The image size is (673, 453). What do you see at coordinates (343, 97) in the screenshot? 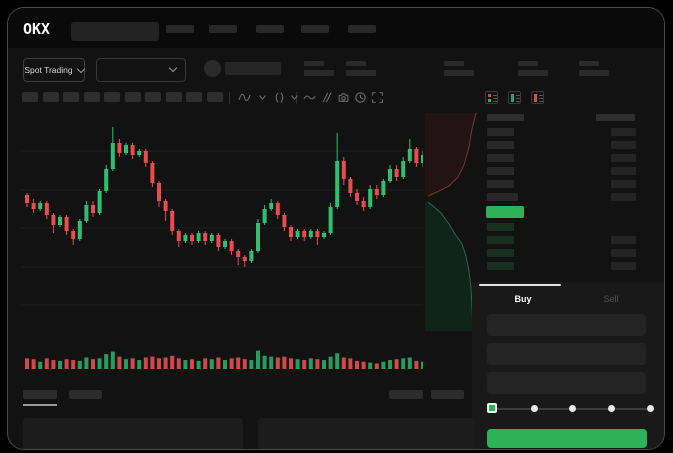
I see `camera-icon` at bounding box center [343, 97].